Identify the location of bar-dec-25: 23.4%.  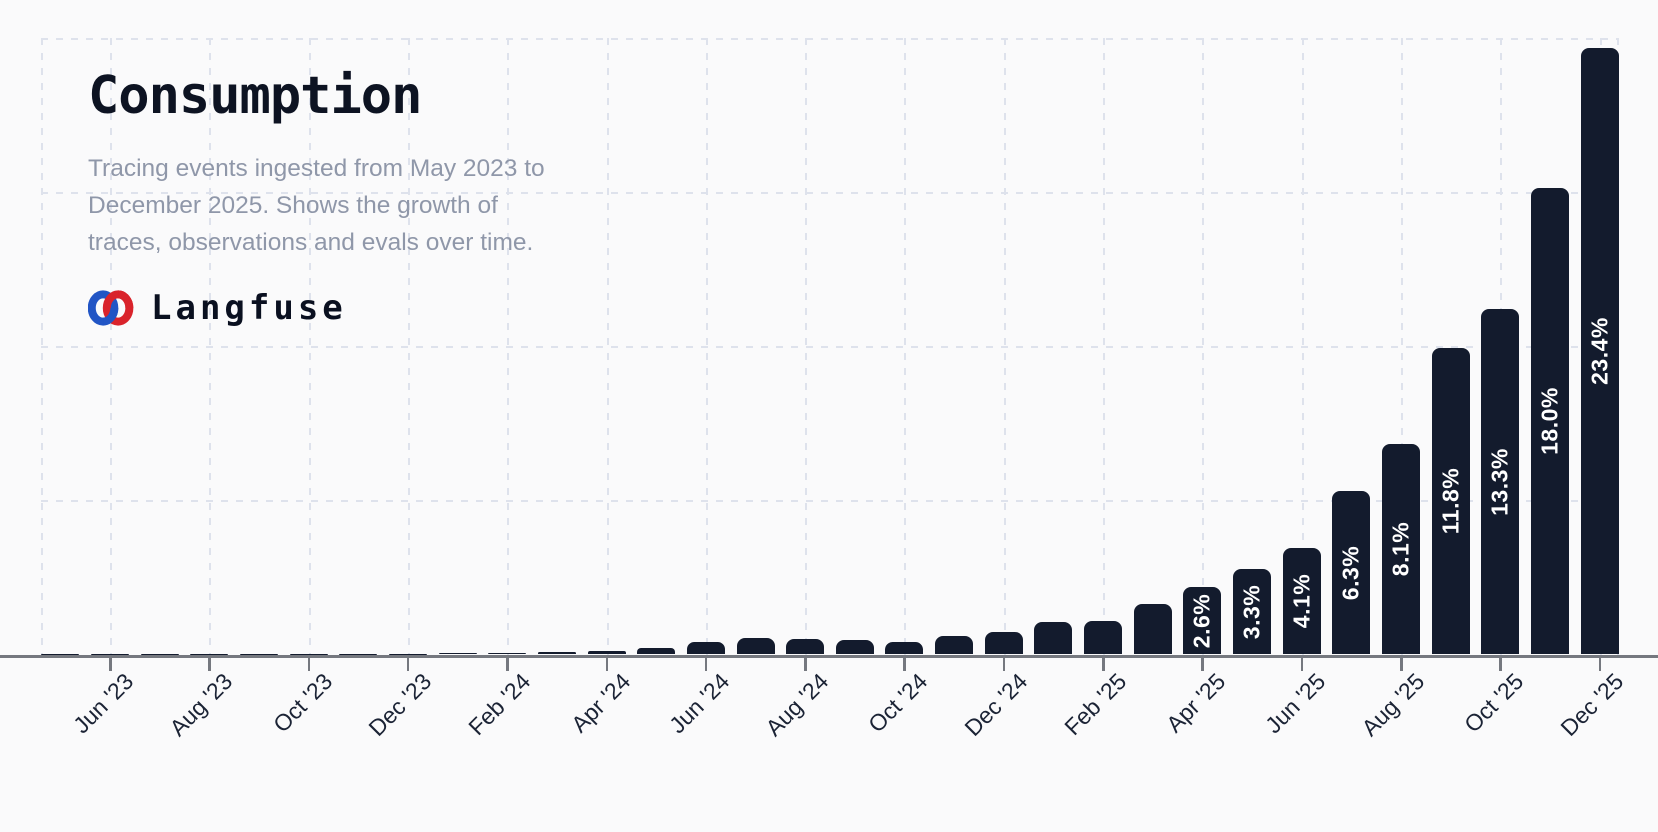
(1599, 351).